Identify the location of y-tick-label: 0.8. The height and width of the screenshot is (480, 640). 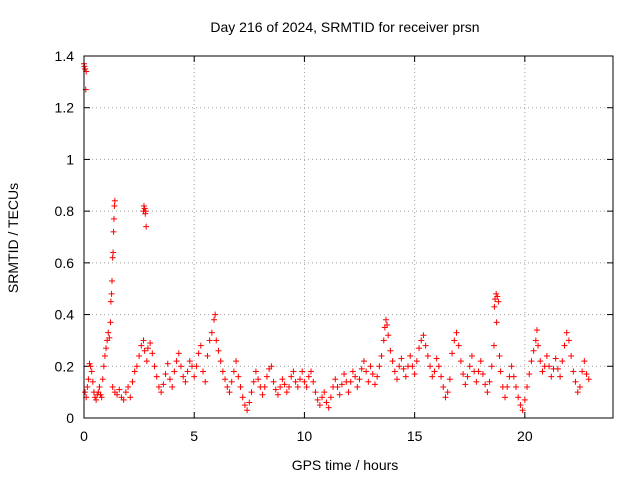
(65, 211).